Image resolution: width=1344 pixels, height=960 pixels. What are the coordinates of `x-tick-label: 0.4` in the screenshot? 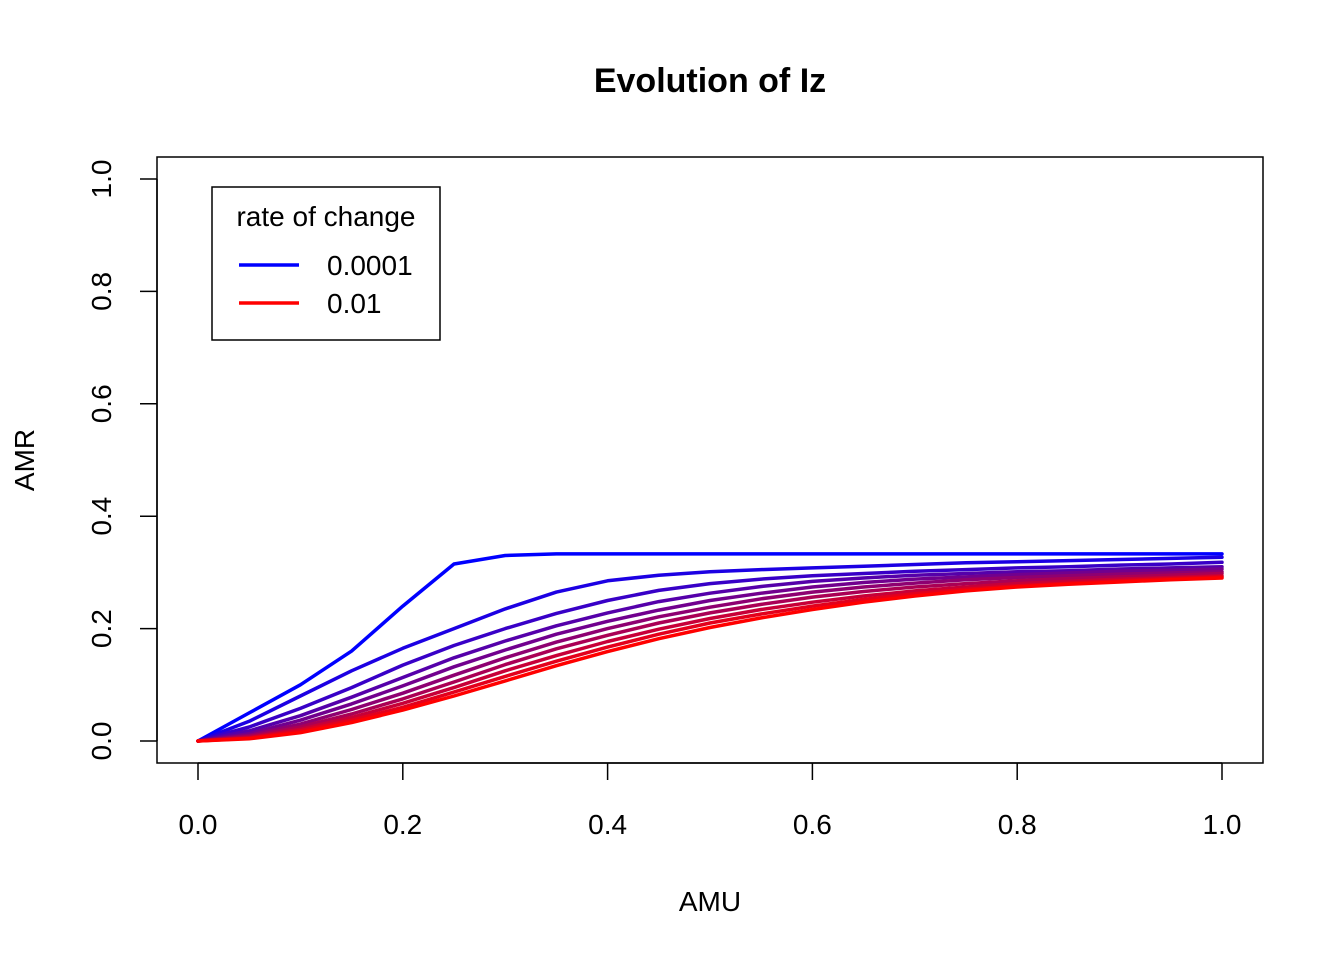 It's located at (607, 824).